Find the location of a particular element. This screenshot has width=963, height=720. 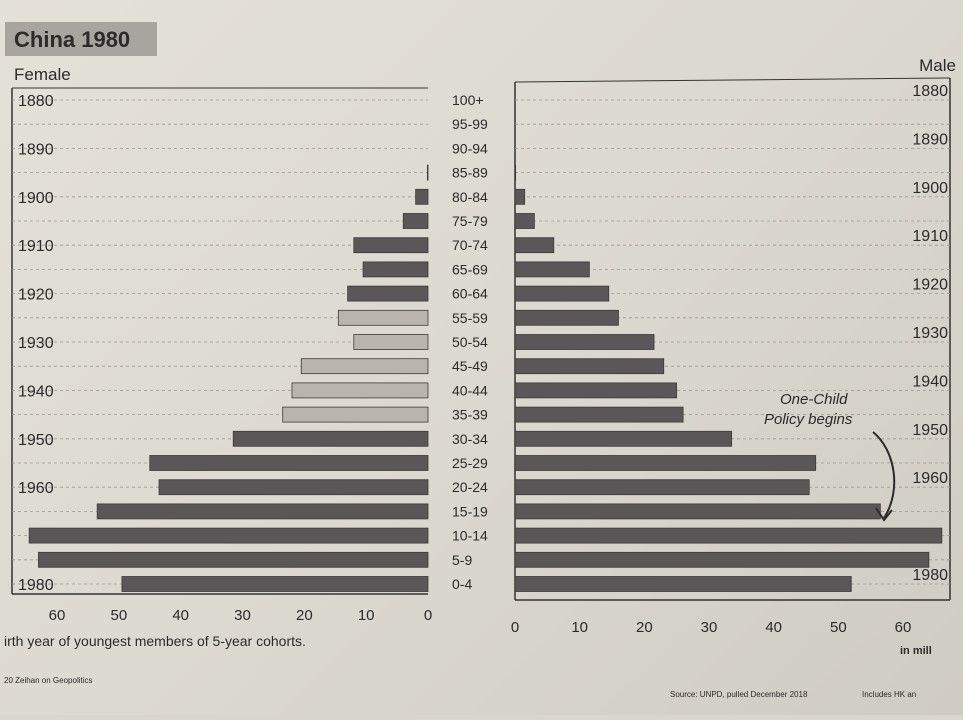

age-group-label: 35-39 is located at coordinates (470, 415).